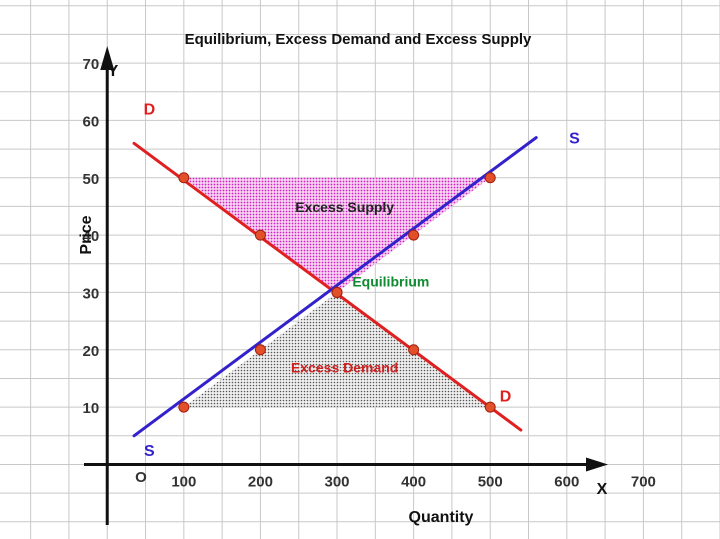 The image size is (720, 539). What do you see at coordinates (597, 464) in the screenshot?
I see `x-axis-arrow` at bounding box center [597, 464].